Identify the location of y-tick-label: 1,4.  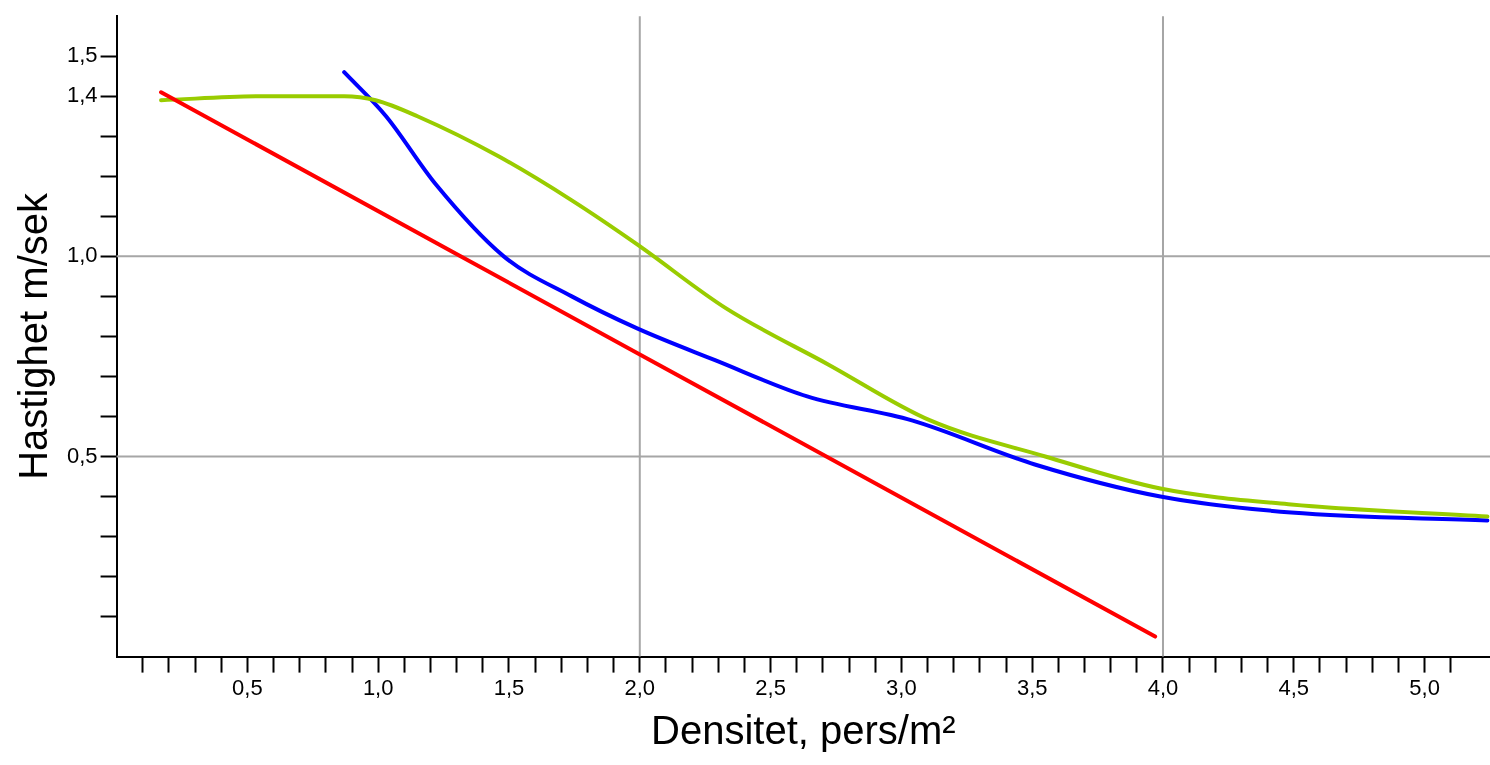
(82, 95).